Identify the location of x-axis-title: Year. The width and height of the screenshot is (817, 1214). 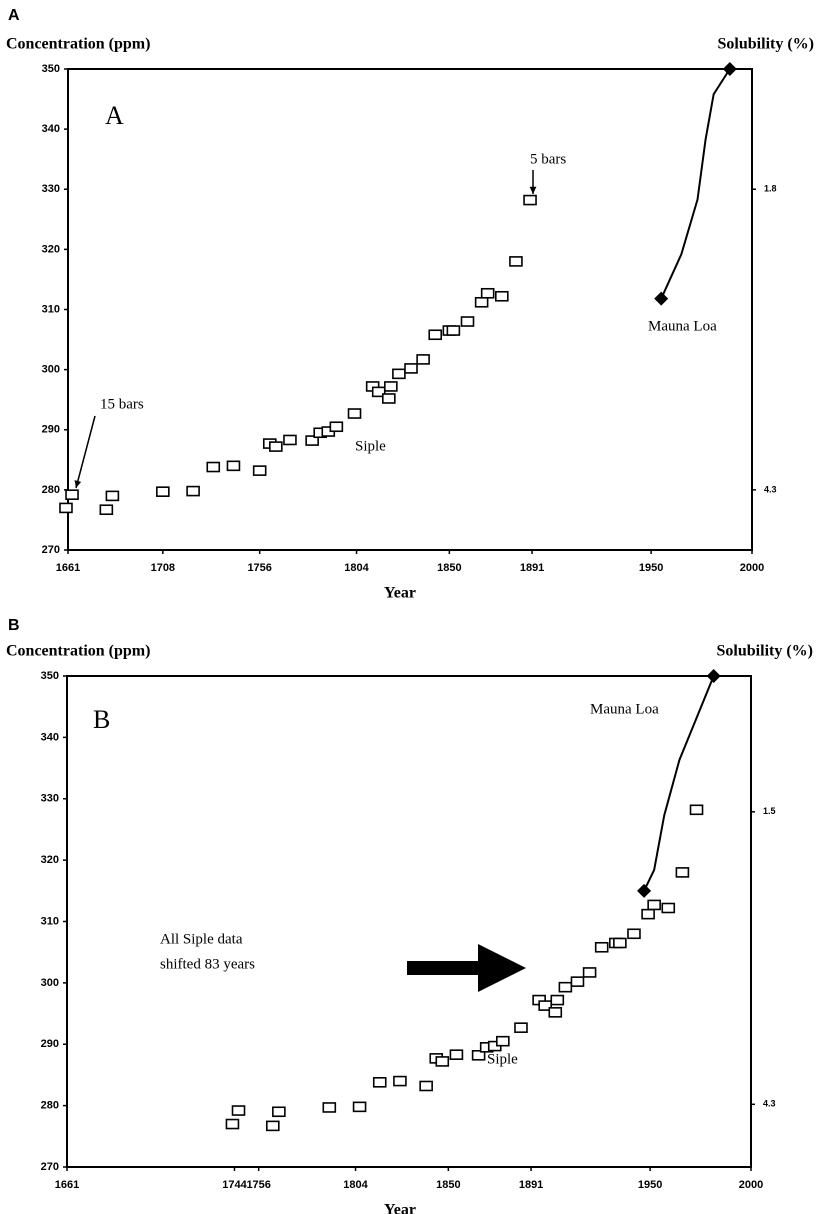
(400, 593).